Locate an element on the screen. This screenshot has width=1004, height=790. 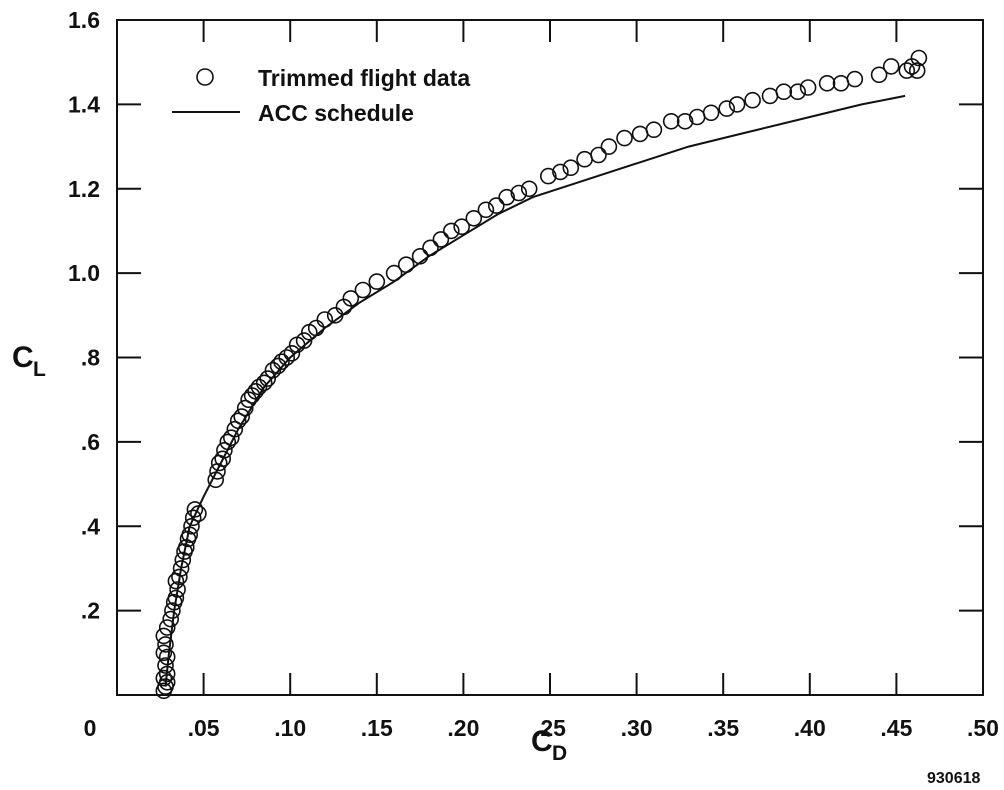
x-tick-label: .40 is located at coordinates (810, 728).